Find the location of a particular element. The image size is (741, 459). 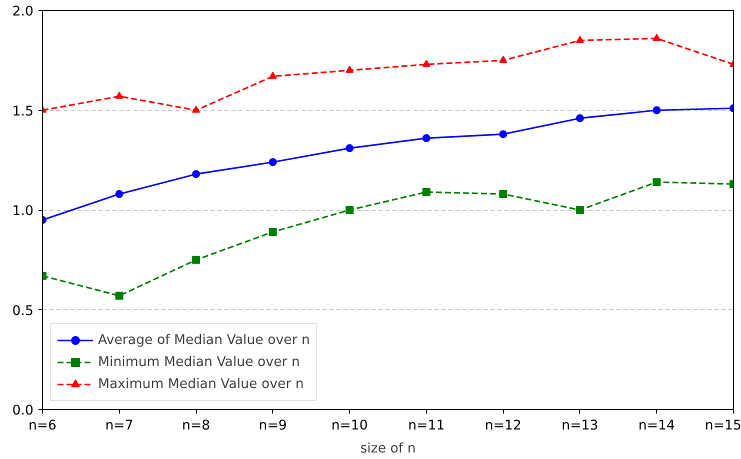

y-tick-label: 0.5 is located at coordinates (23, 311).